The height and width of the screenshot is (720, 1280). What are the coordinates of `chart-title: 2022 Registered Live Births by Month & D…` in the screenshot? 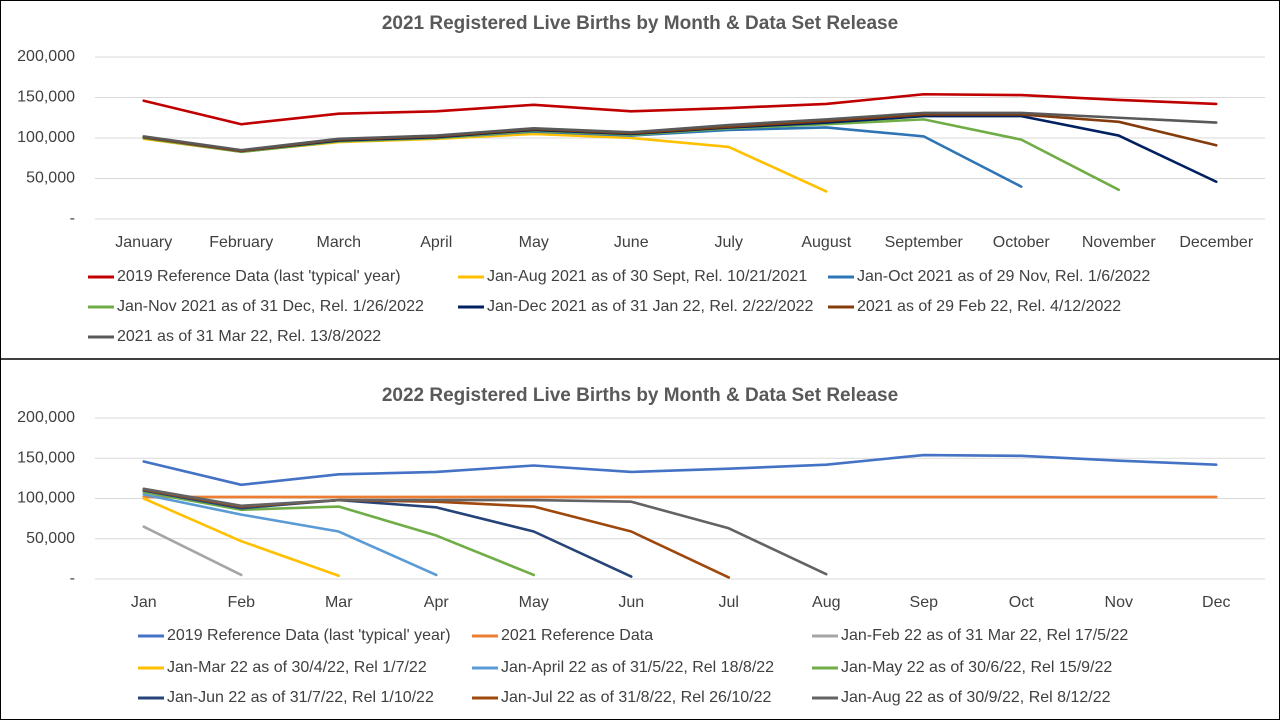 It's located at (640, 395).